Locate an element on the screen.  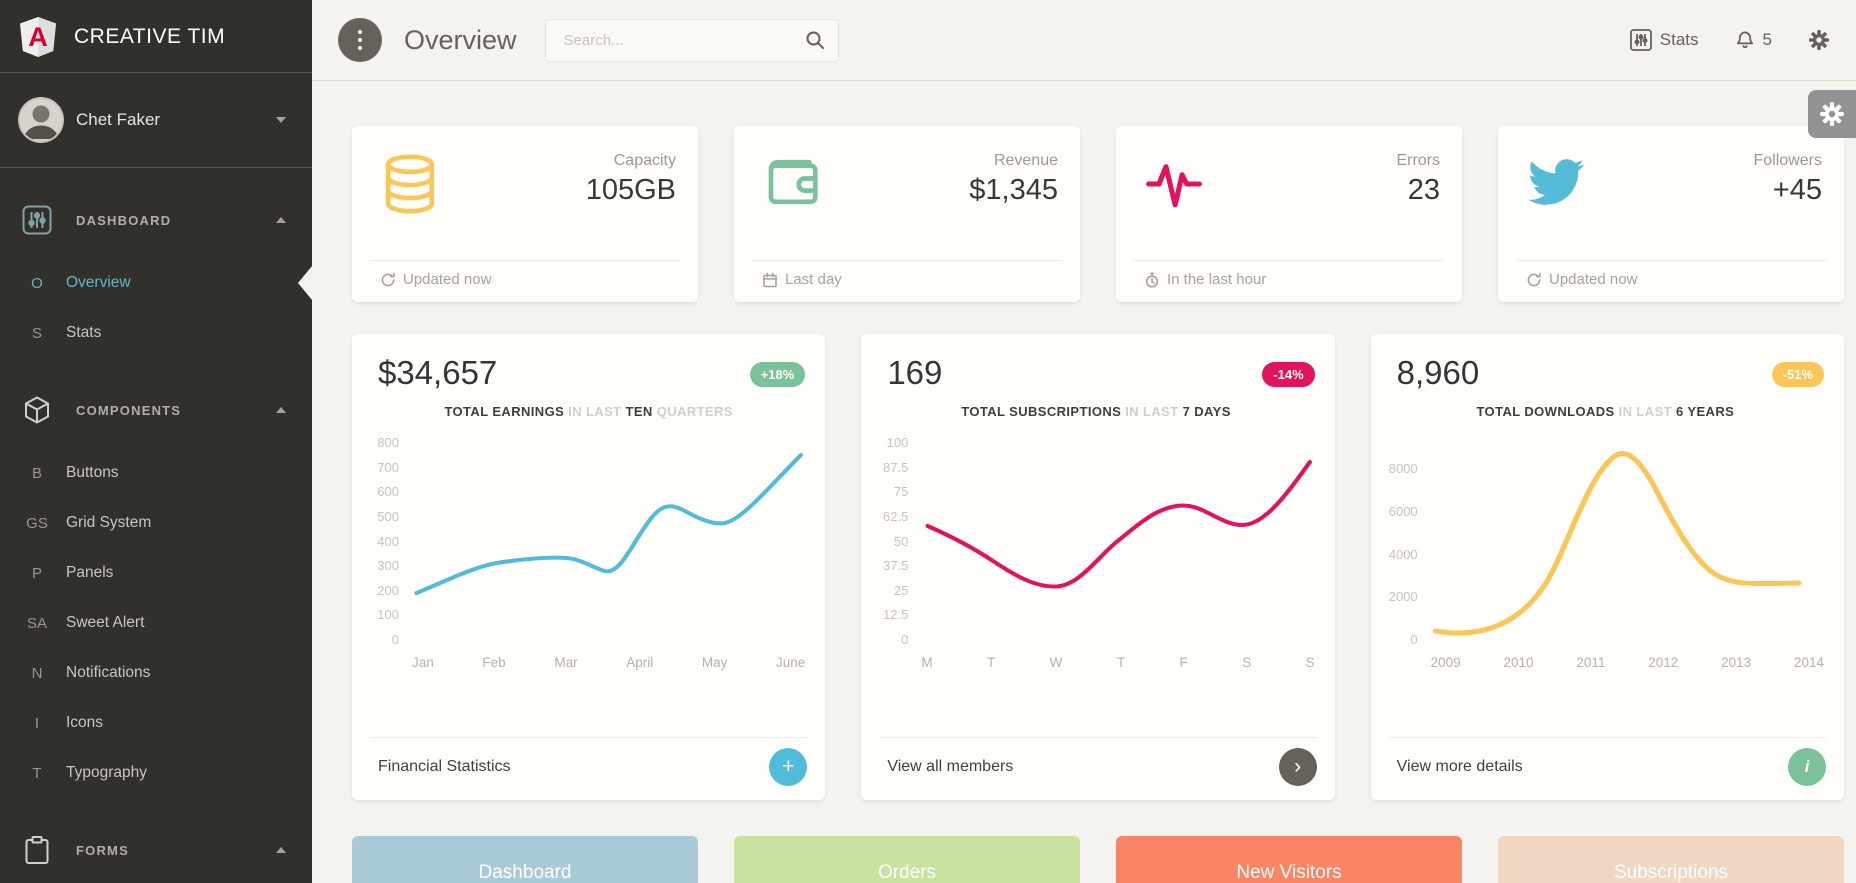
svg-text: A is located at coordinates (38, 37).